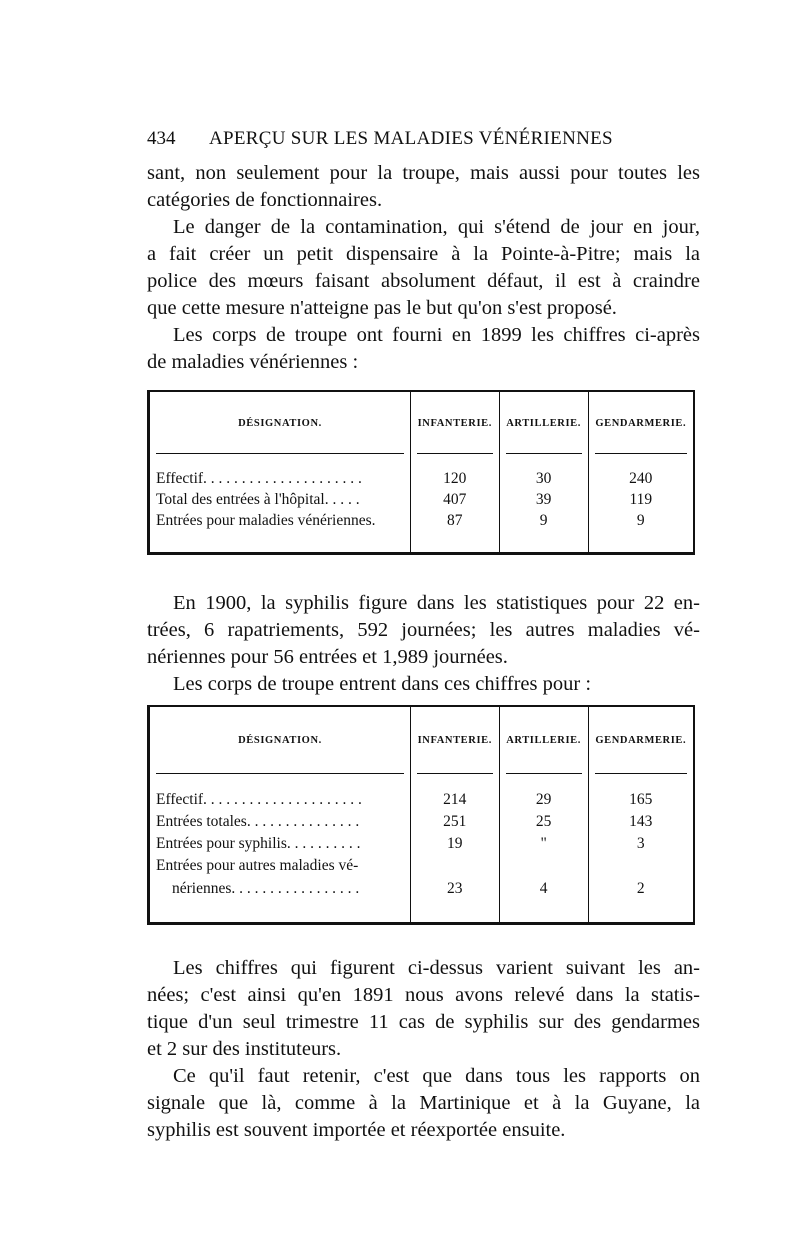 The width and height of the screenshot is (800, 1245). Describe the element at coordinates (640, 888) in the screenshot. I see `cell-value: 2` at that location.